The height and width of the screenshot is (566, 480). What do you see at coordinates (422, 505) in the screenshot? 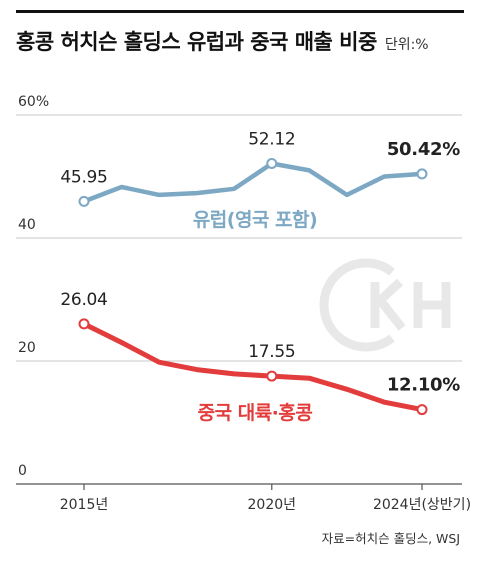
I see `x-tick-label: 2024년(상반기)` at bounding box center [422, 505].